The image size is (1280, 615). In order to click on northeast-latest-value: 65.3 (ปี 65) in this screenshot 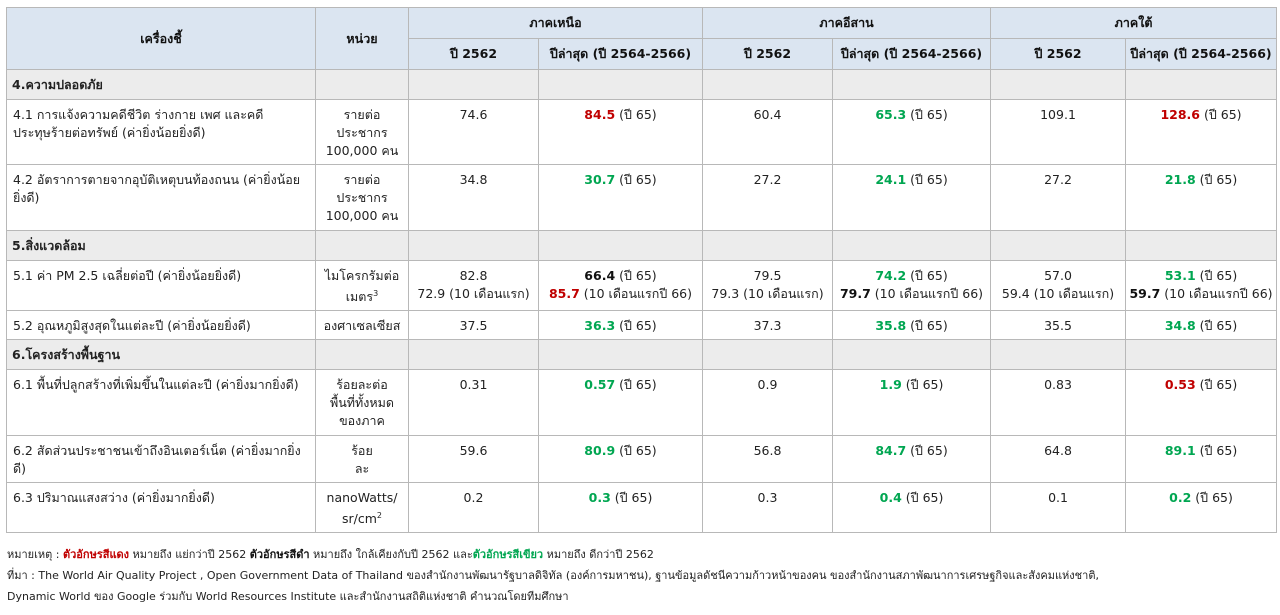, I will do `click(911, 132)`.